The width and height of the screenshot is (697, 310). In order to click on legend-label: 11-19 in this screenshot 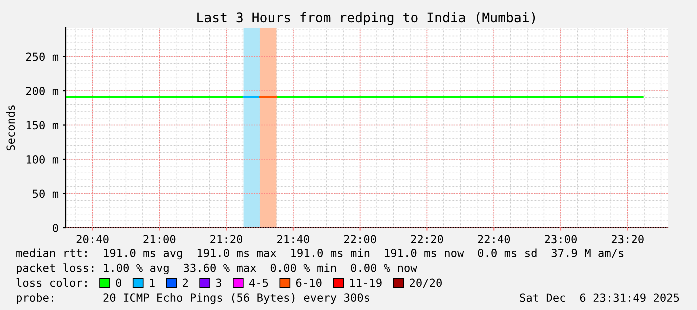, I will do `click(366, 283)`.